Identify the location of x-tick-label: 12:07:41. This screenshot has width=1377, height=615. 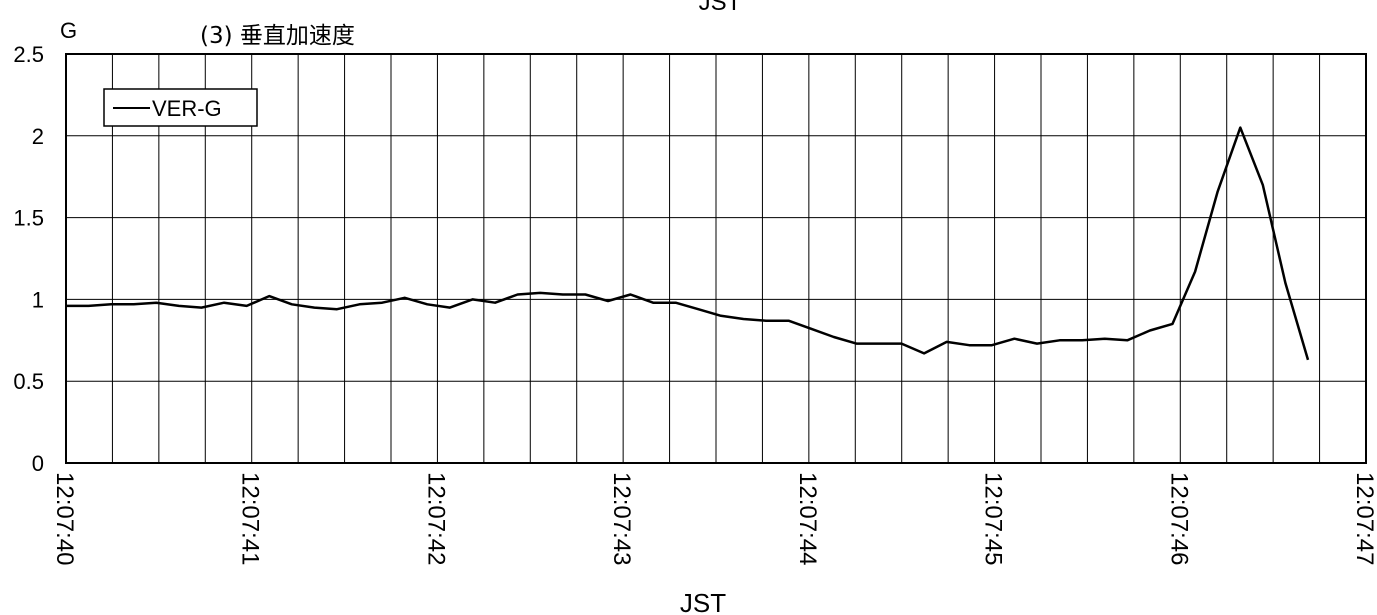
(250, 518).